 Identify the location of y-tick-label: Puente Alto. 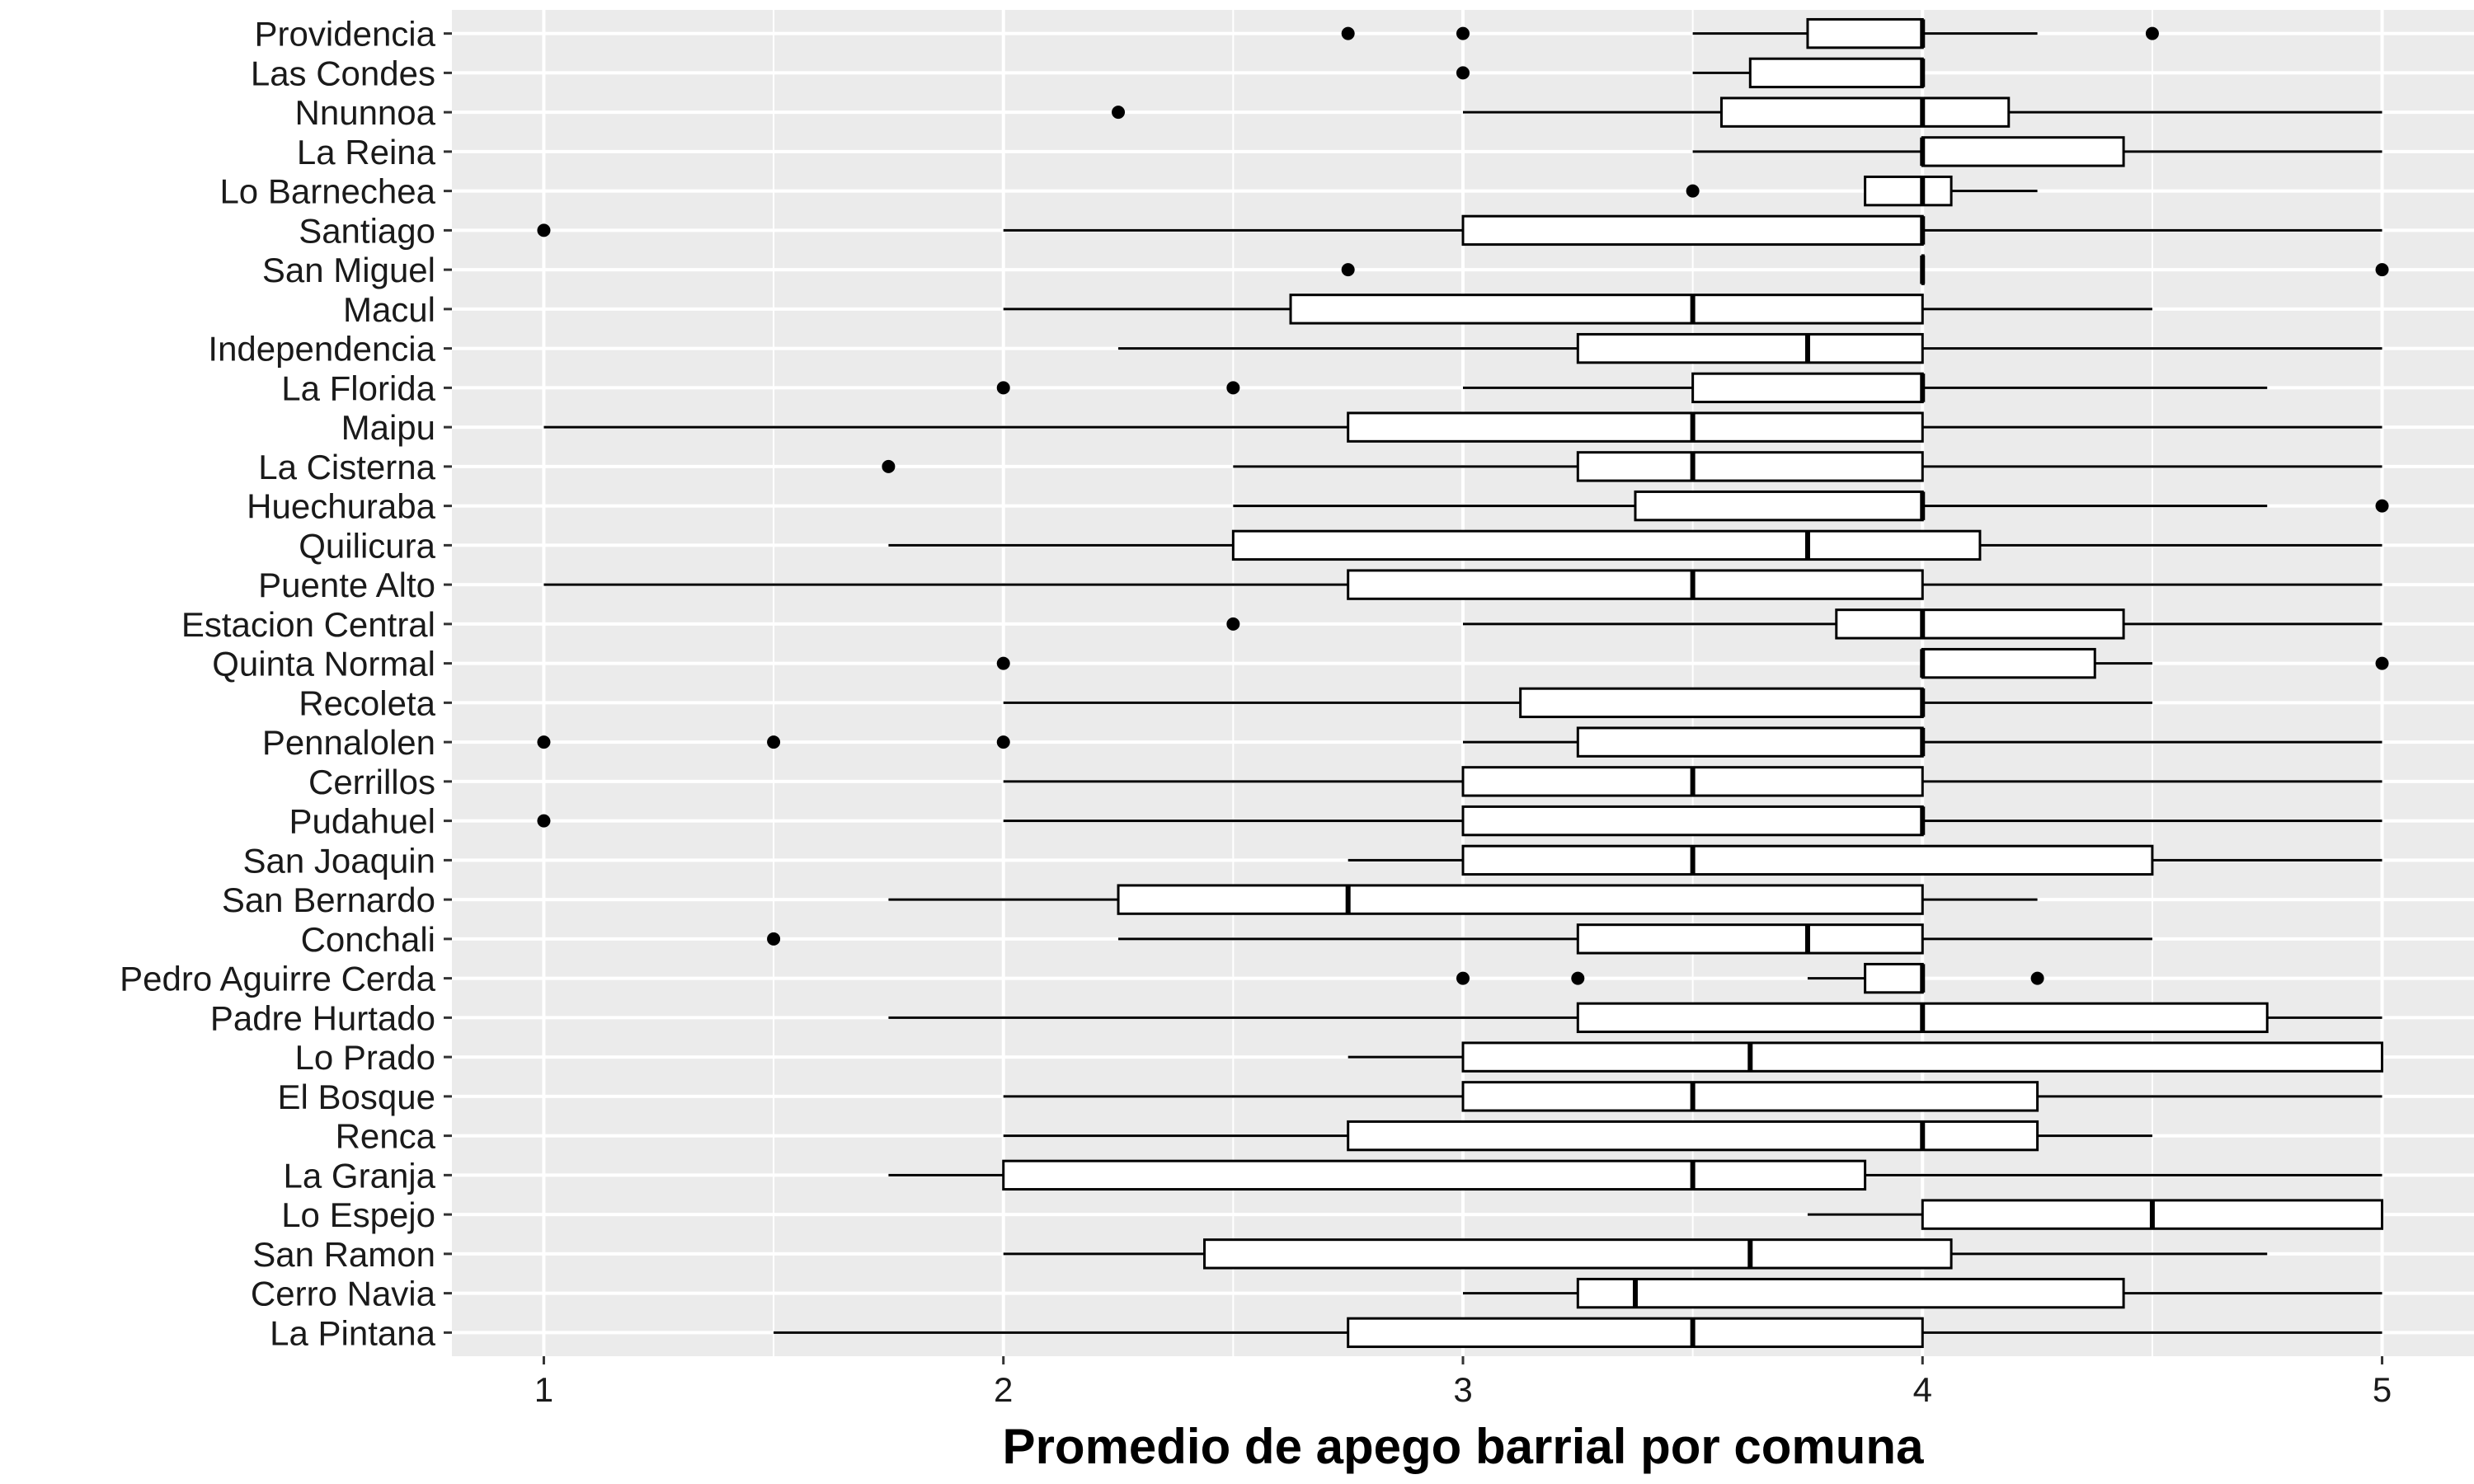
(346, 585).